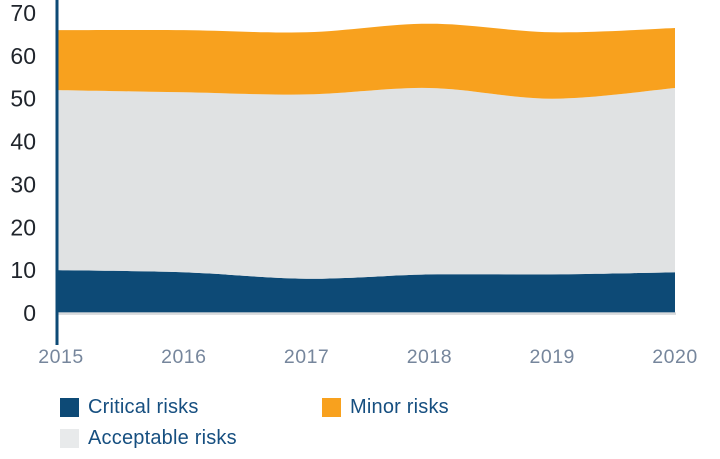  What do you see at coordinates (29, 313) in the screenshot?
I see `y-axis-tick-label: 0` at bounding box center [29, 313].